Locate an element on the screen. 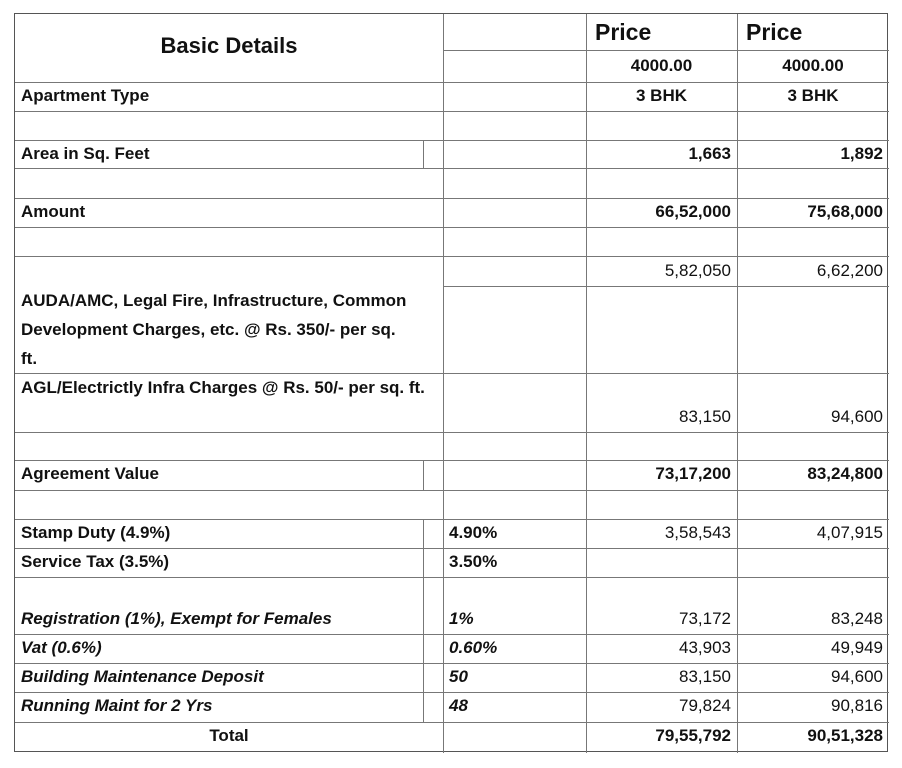 This screenshot has width=902, height=768. building-maintenance-label: Building Maintenance Deposit is located at coordinates (142, 676).